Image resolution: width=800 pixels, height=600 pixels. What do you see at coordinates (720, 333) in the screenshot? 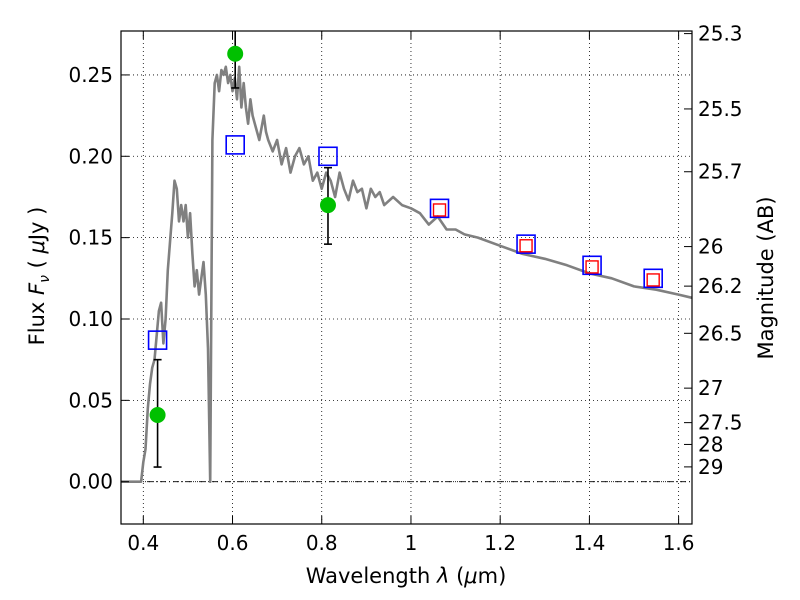
I see `y2-tick-label: 26.5` at bounding box center [720, 333].